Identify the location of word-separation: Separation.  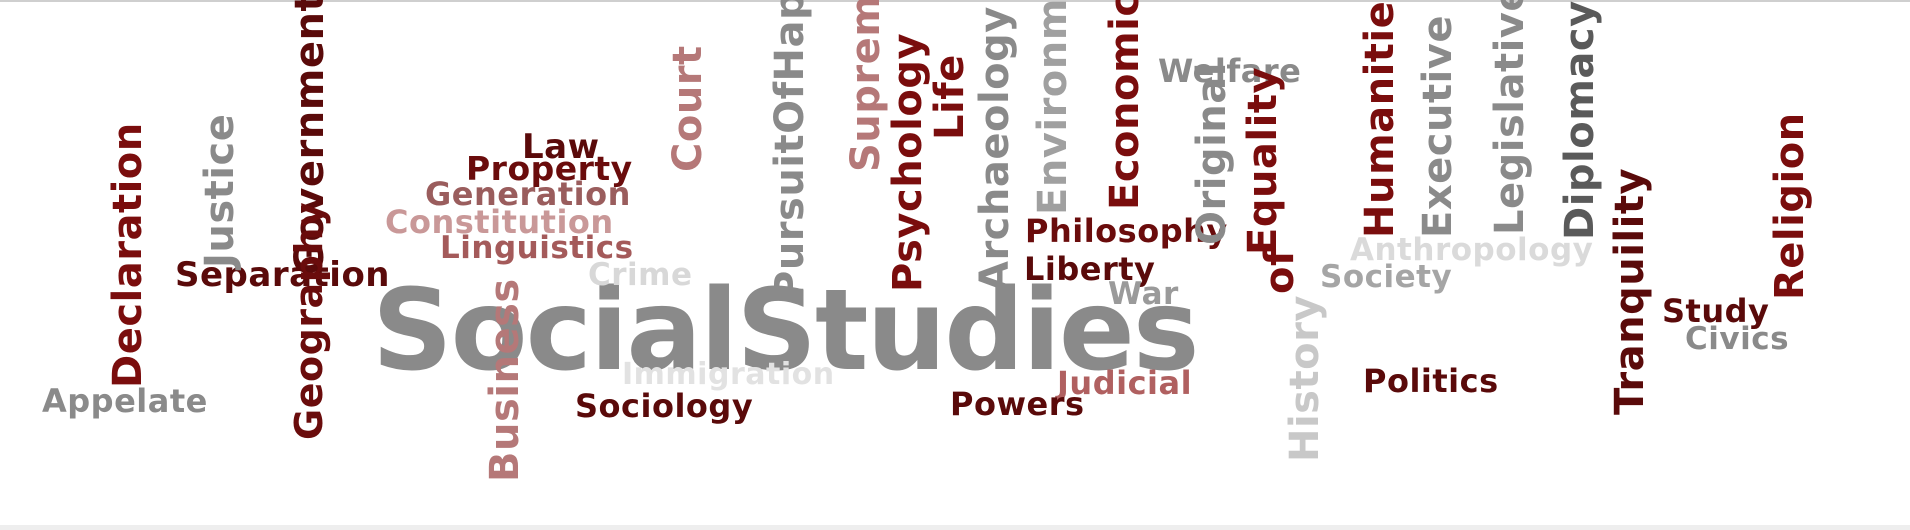
(283, 275).